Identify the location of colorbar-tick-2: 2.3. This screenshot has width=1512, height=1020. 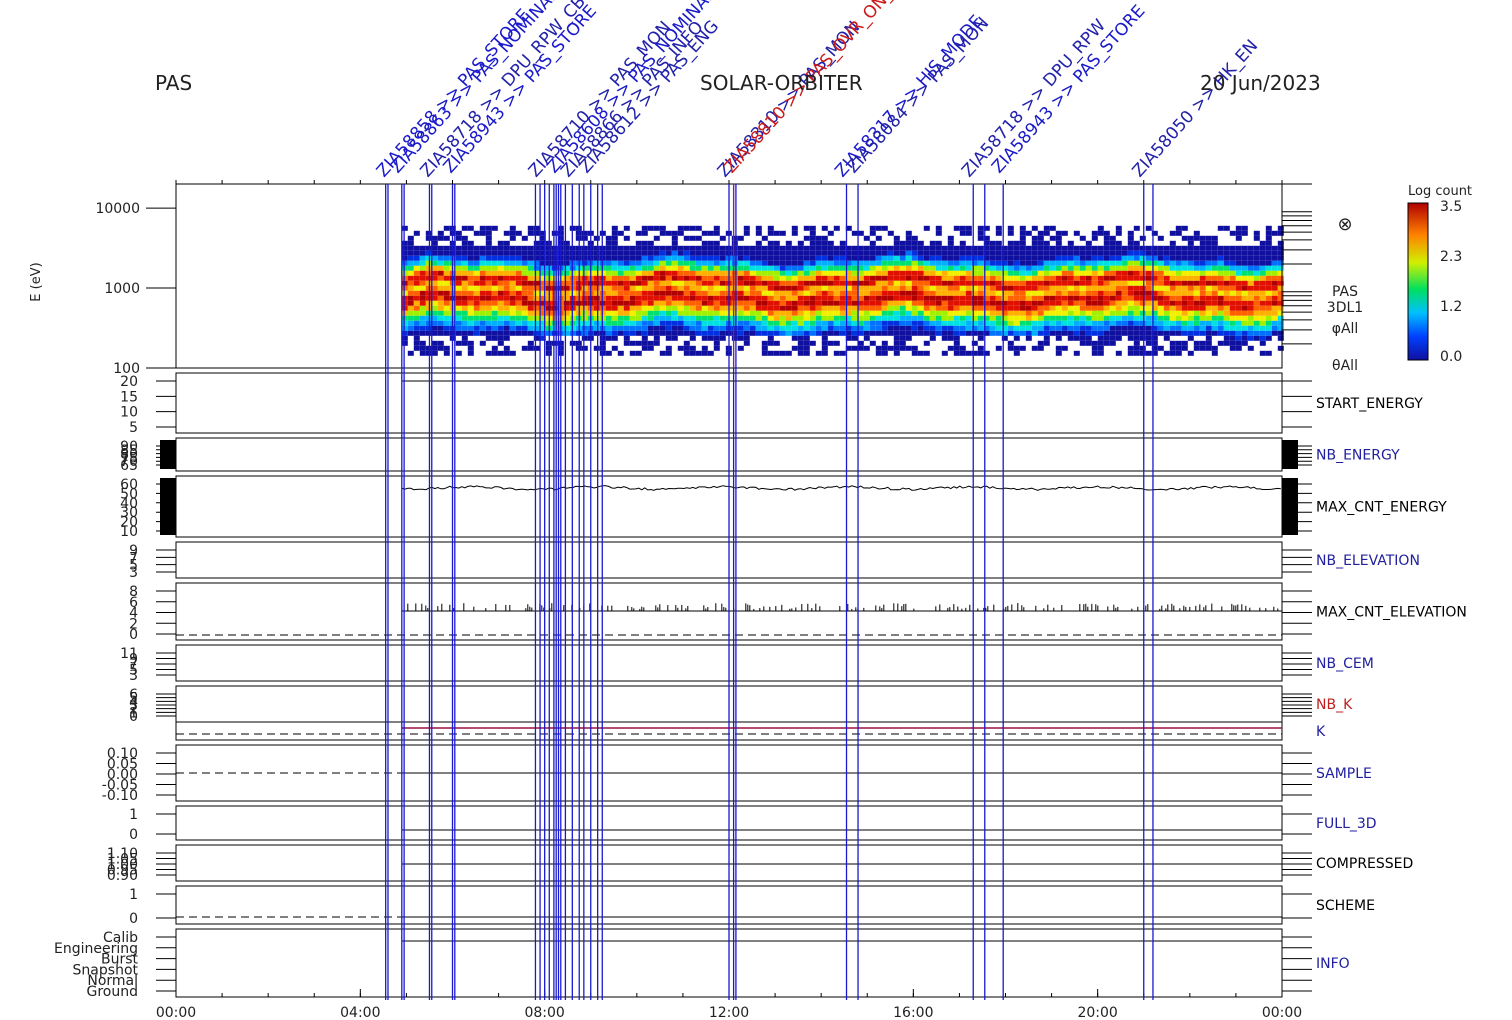
(1451, 257).